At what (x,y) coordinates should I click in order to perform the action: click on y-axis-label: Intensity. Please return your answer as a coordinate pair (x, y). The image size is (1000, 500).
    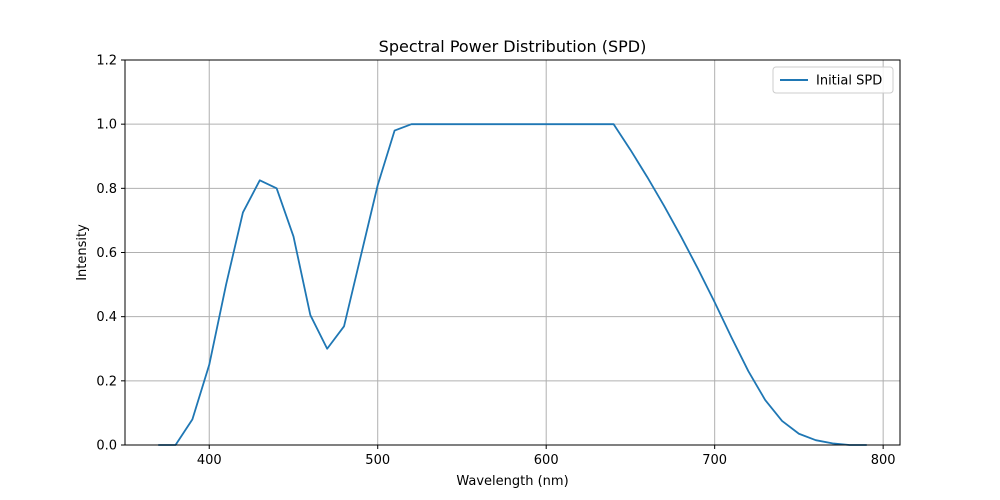
    Looking at the image, I should click on (82, 252).